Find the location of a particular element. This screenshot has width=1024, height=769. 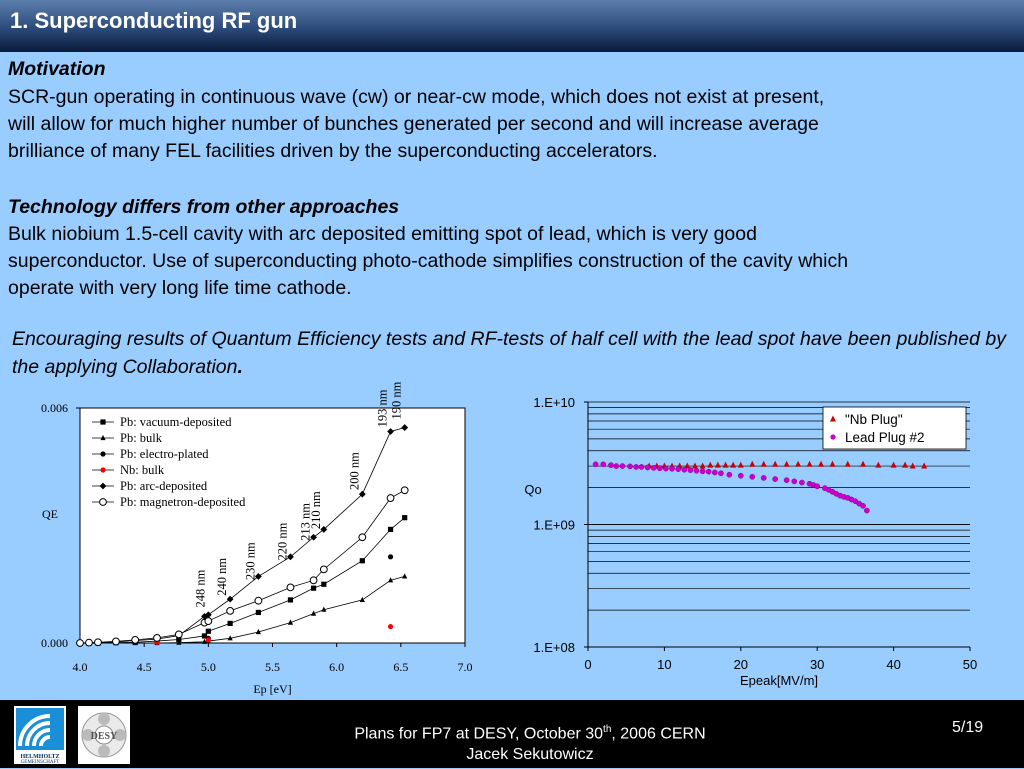

svg-text: DESY is located at coordinates (104, 736).